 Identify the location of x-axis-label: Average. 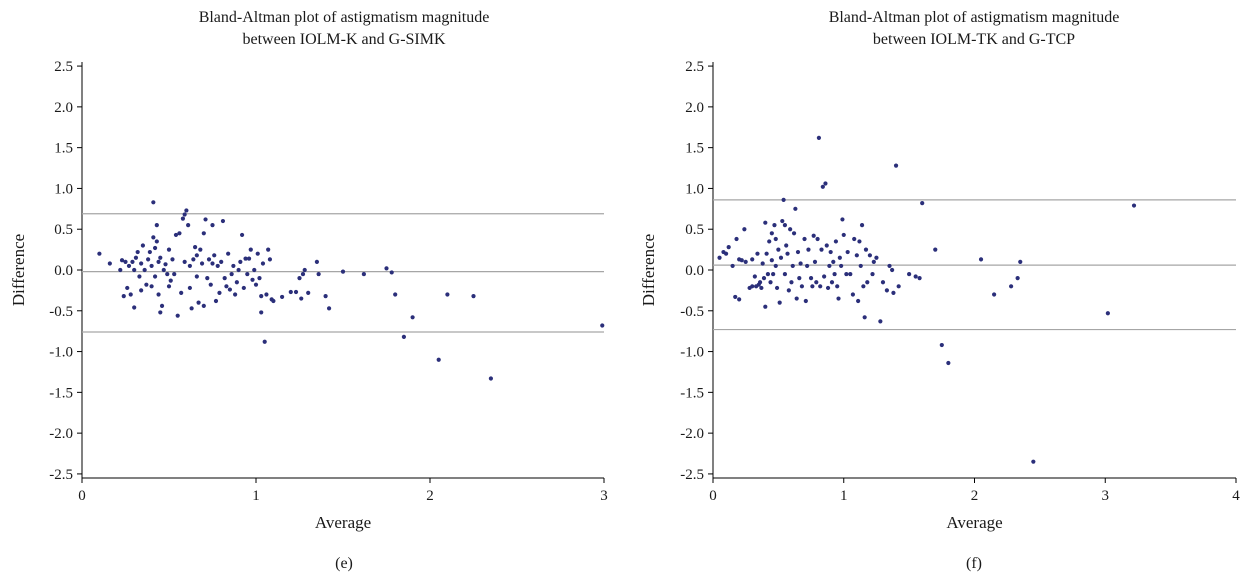
(343, 522).